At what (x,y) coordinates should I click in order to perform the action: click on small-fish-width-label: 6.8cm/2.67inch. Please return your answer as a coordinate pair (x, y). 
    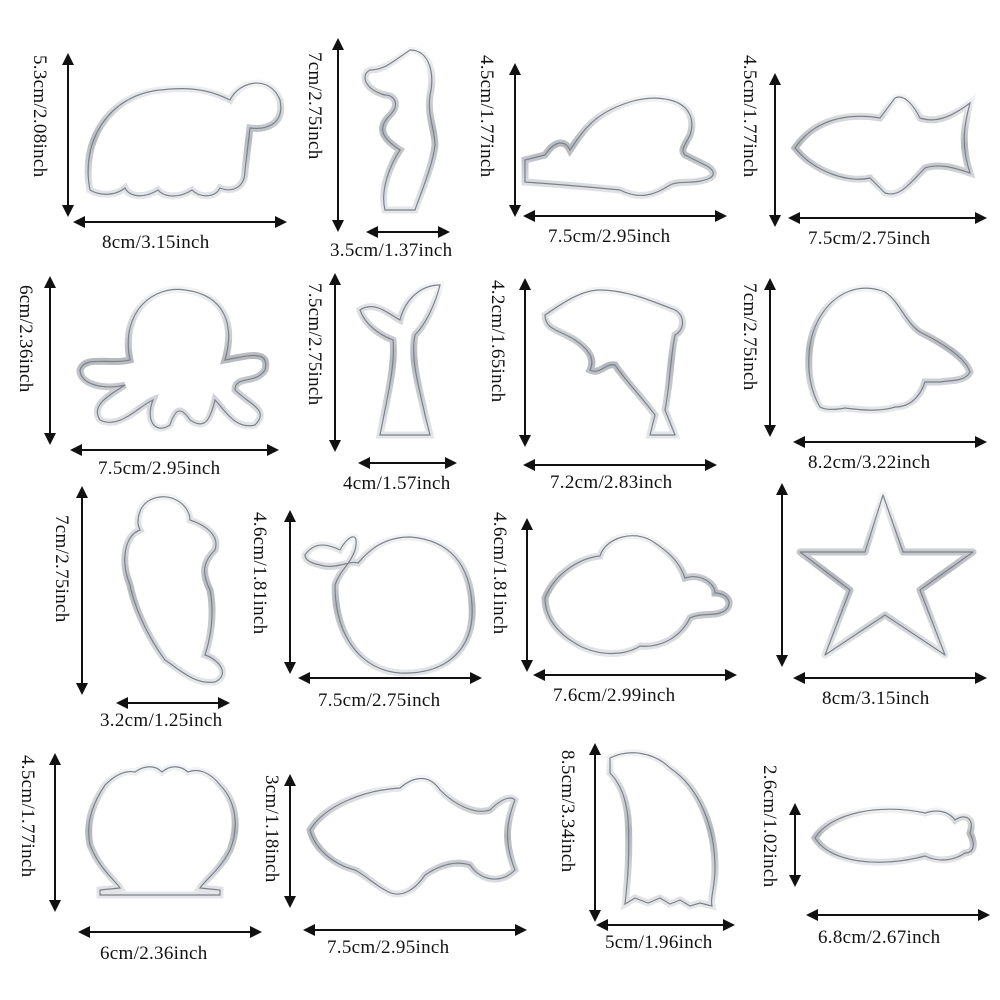
    Looking at the image, I should click on (879, 937).